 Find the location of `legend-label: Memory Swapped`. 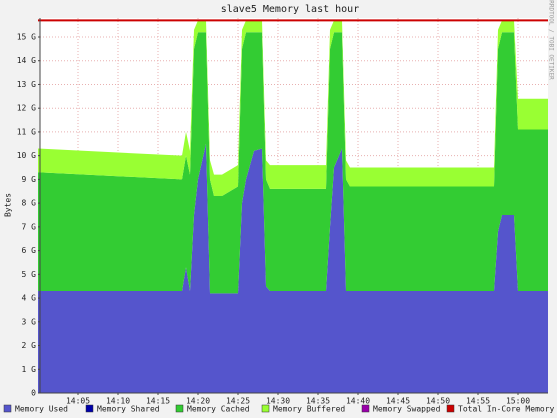

legend-label: Memory Swapped is located at coordinates (407, 409).